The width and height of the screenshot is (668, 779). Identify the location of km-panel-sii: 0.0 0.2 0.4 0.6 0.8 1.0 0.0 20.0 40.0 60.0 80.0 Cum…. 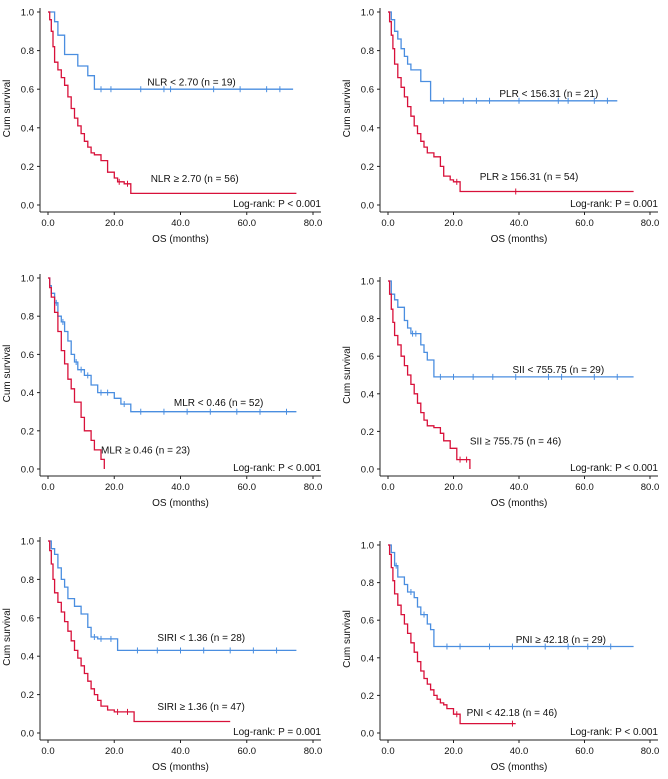
(500, 393).